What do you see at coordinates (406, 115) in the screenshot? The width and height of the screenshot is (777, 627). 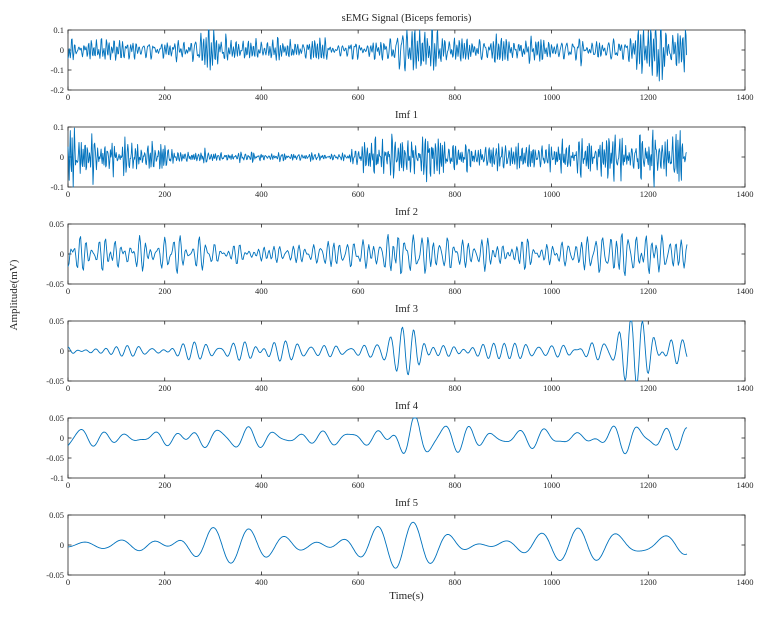 I see `subplot-title: Imf 1` at bounding box center [406, 115].